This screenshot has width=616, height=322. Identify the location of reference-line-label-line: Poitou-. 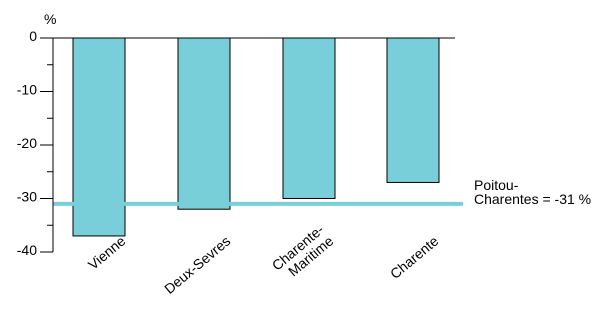
(496, 185).